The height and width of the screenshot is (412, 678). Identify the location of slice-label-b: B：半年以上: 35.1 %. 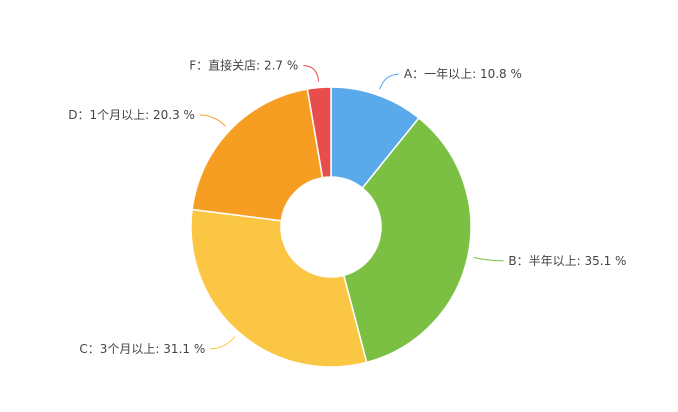
(567, 261).